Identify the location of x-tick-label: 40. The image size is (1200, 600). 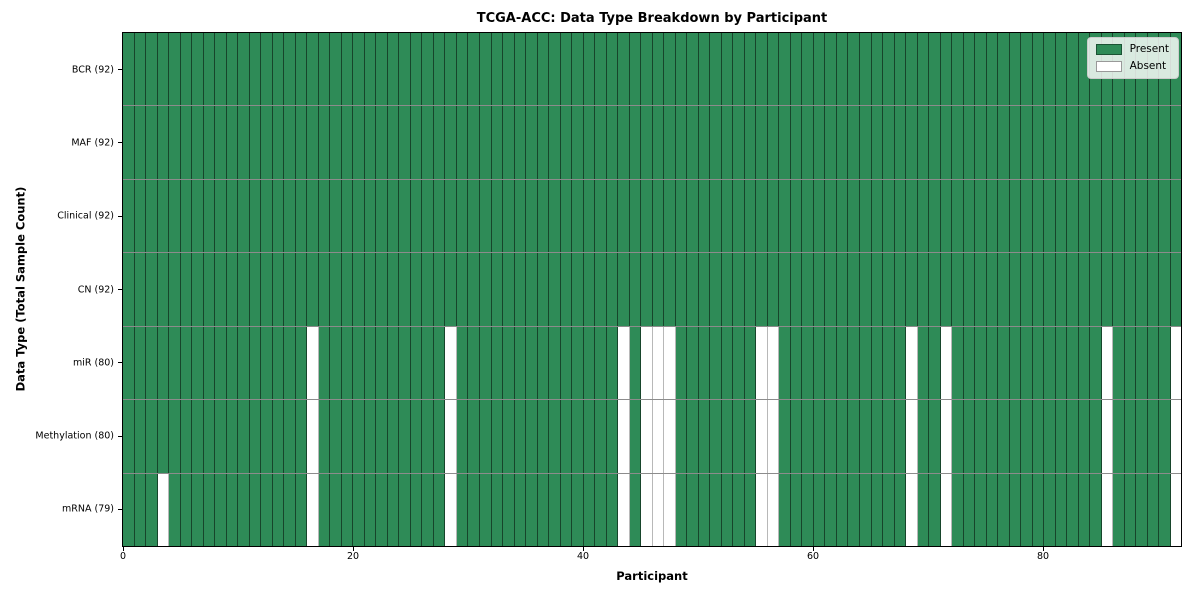
(583, 556).